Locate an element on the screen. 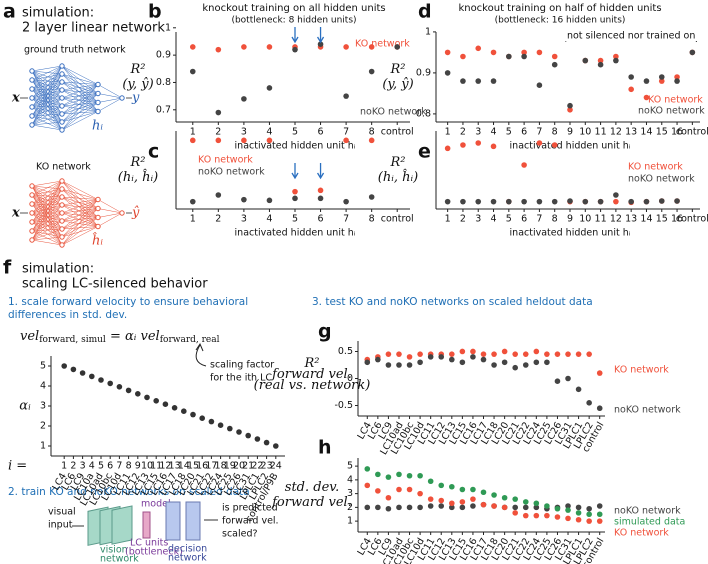 The height and width of the screenshot is (564, 708). y-axis-label: (y, ŷ) is located at coordinates (137, 84).